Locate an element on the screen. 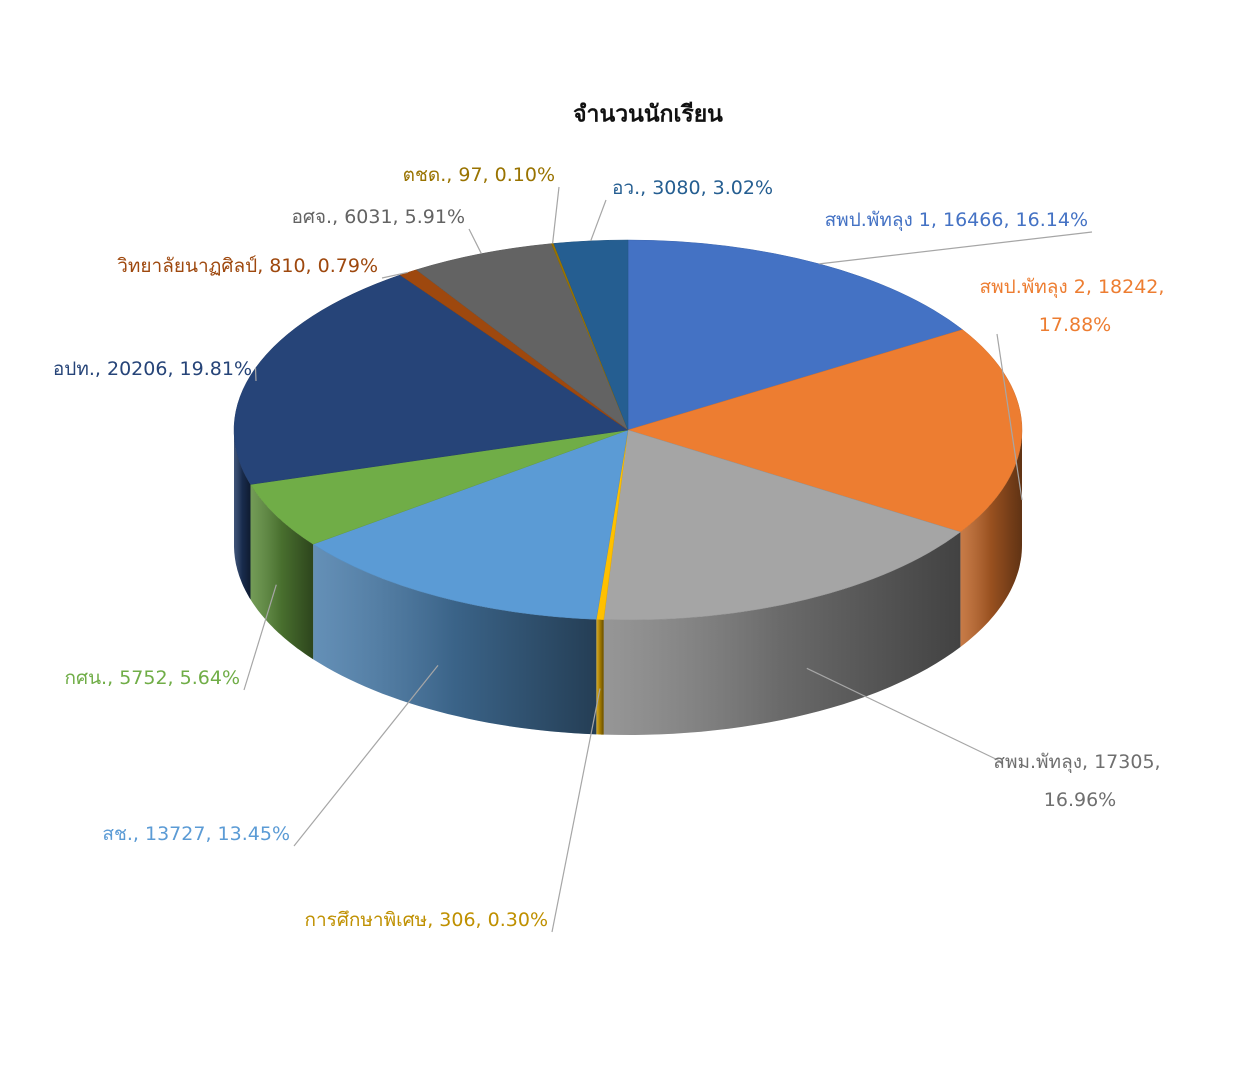 The height and width of the screenshot is (1066, 1249). label-category: สช. is located at coordinates (117, 834).